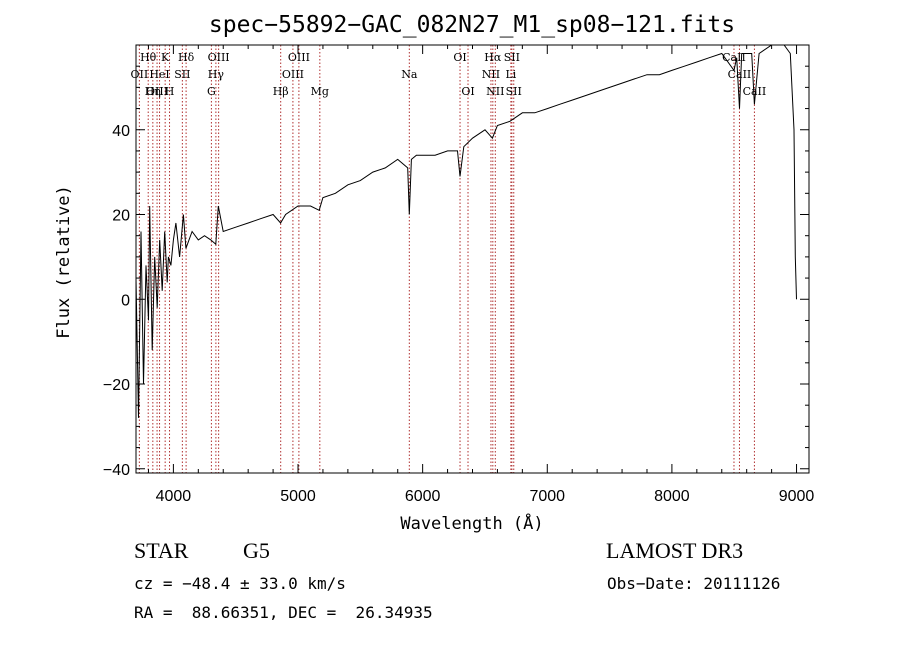 This screenshot has width=900, height=649. What do you see at coordinates (64, 262) in the screenshot?
I see `y-axis-label: Flux (relative)` at bounding box center [64, 262].